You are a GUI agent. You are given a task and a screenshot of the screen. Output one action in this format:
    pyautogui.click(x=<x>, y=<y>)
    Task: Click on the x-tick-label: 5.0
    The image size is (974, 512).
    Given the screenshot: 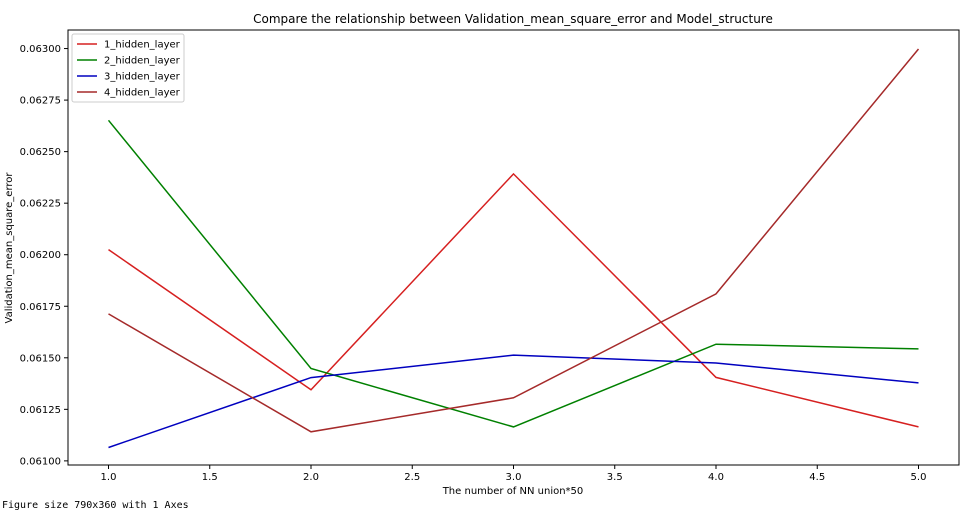 What is the action you would take?
    pyautogui.click(x=919, y=477)
    